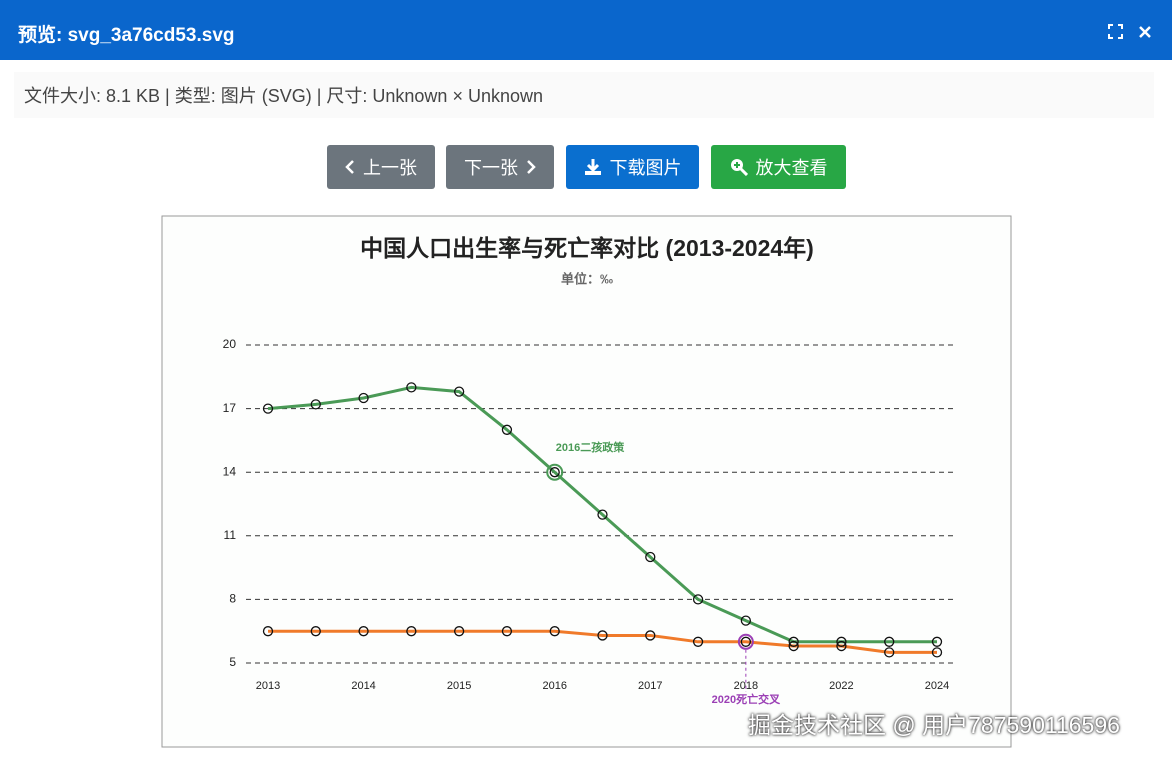 The image size is (1172, 757). I want to click on download-button: 下载图片, so click(632, 167).